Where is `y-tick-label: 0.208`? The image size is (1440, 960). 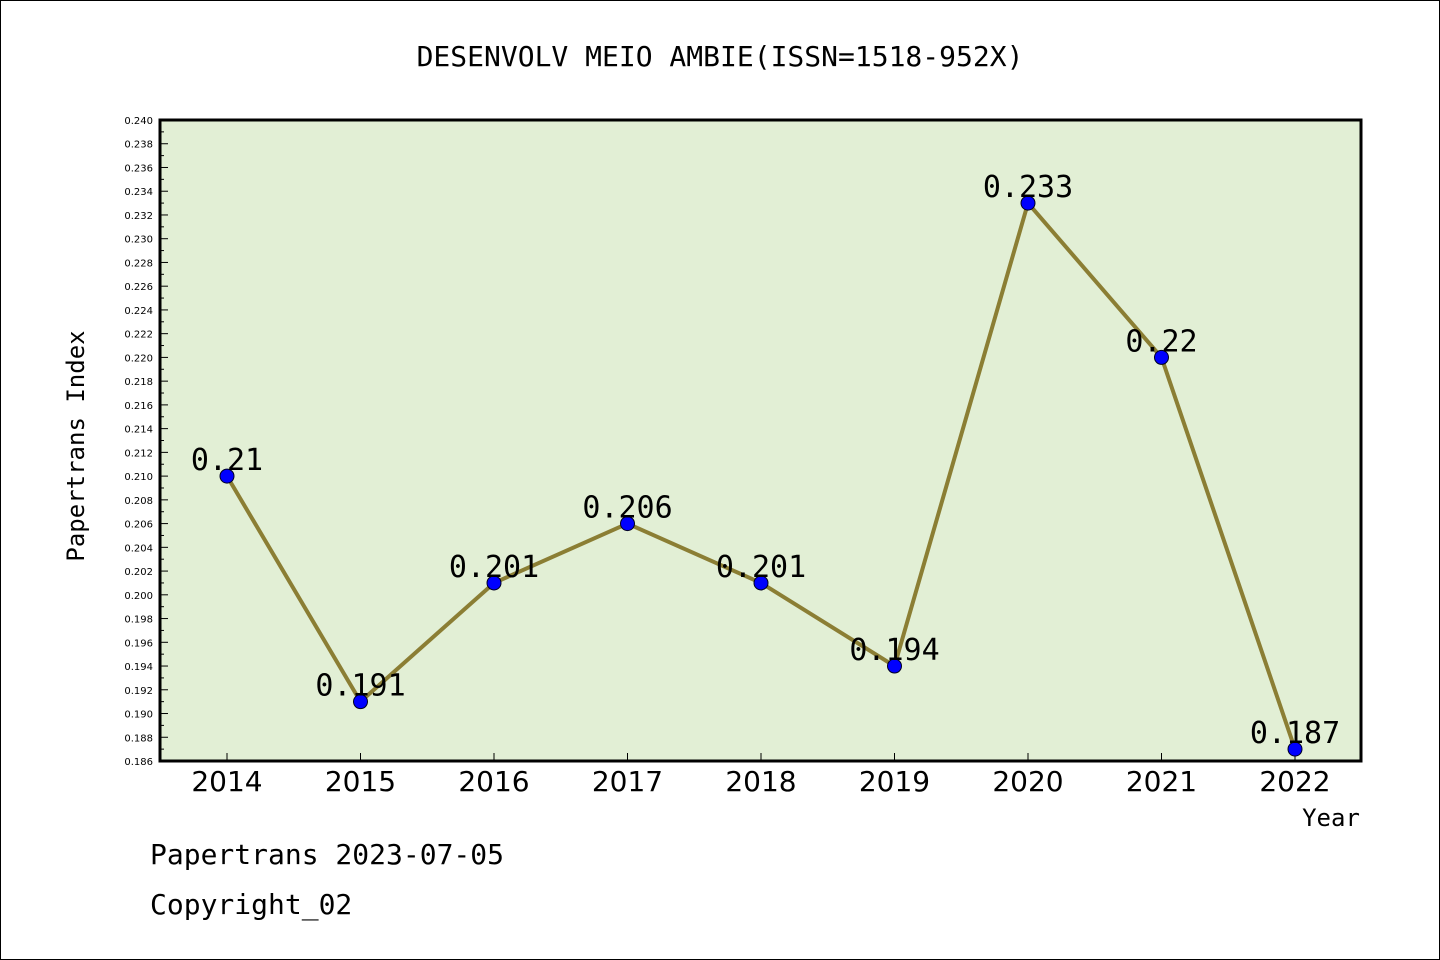
y-tick-label: 0.208 is located at coordinates (138, 501).